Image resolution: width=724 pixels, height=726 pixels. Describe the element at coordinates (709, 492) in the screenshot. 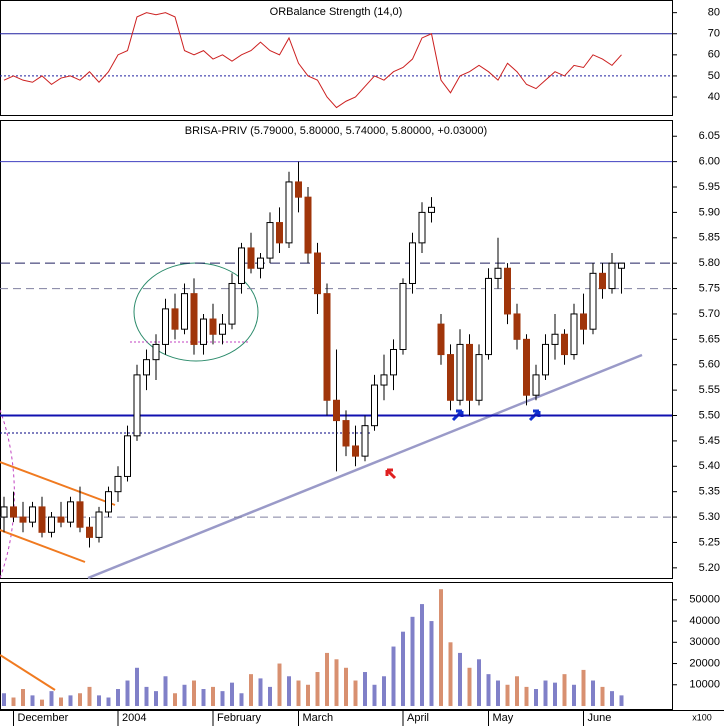

I see `y-tick-label: 5.35` at that location.